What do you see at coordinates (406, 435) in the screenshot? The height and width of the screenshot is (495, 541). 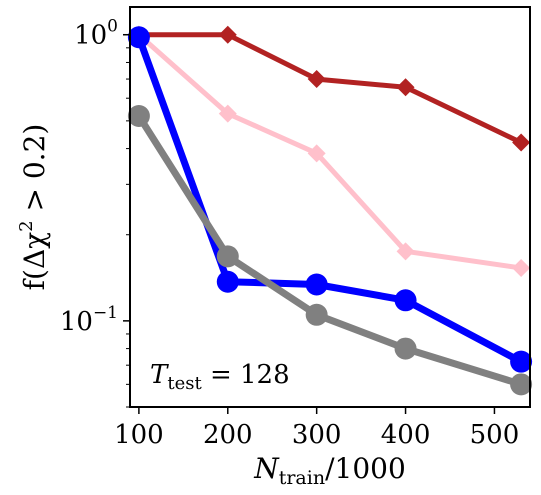 I see `x-tick-label-3: 400` at bounding box center [406, 435].